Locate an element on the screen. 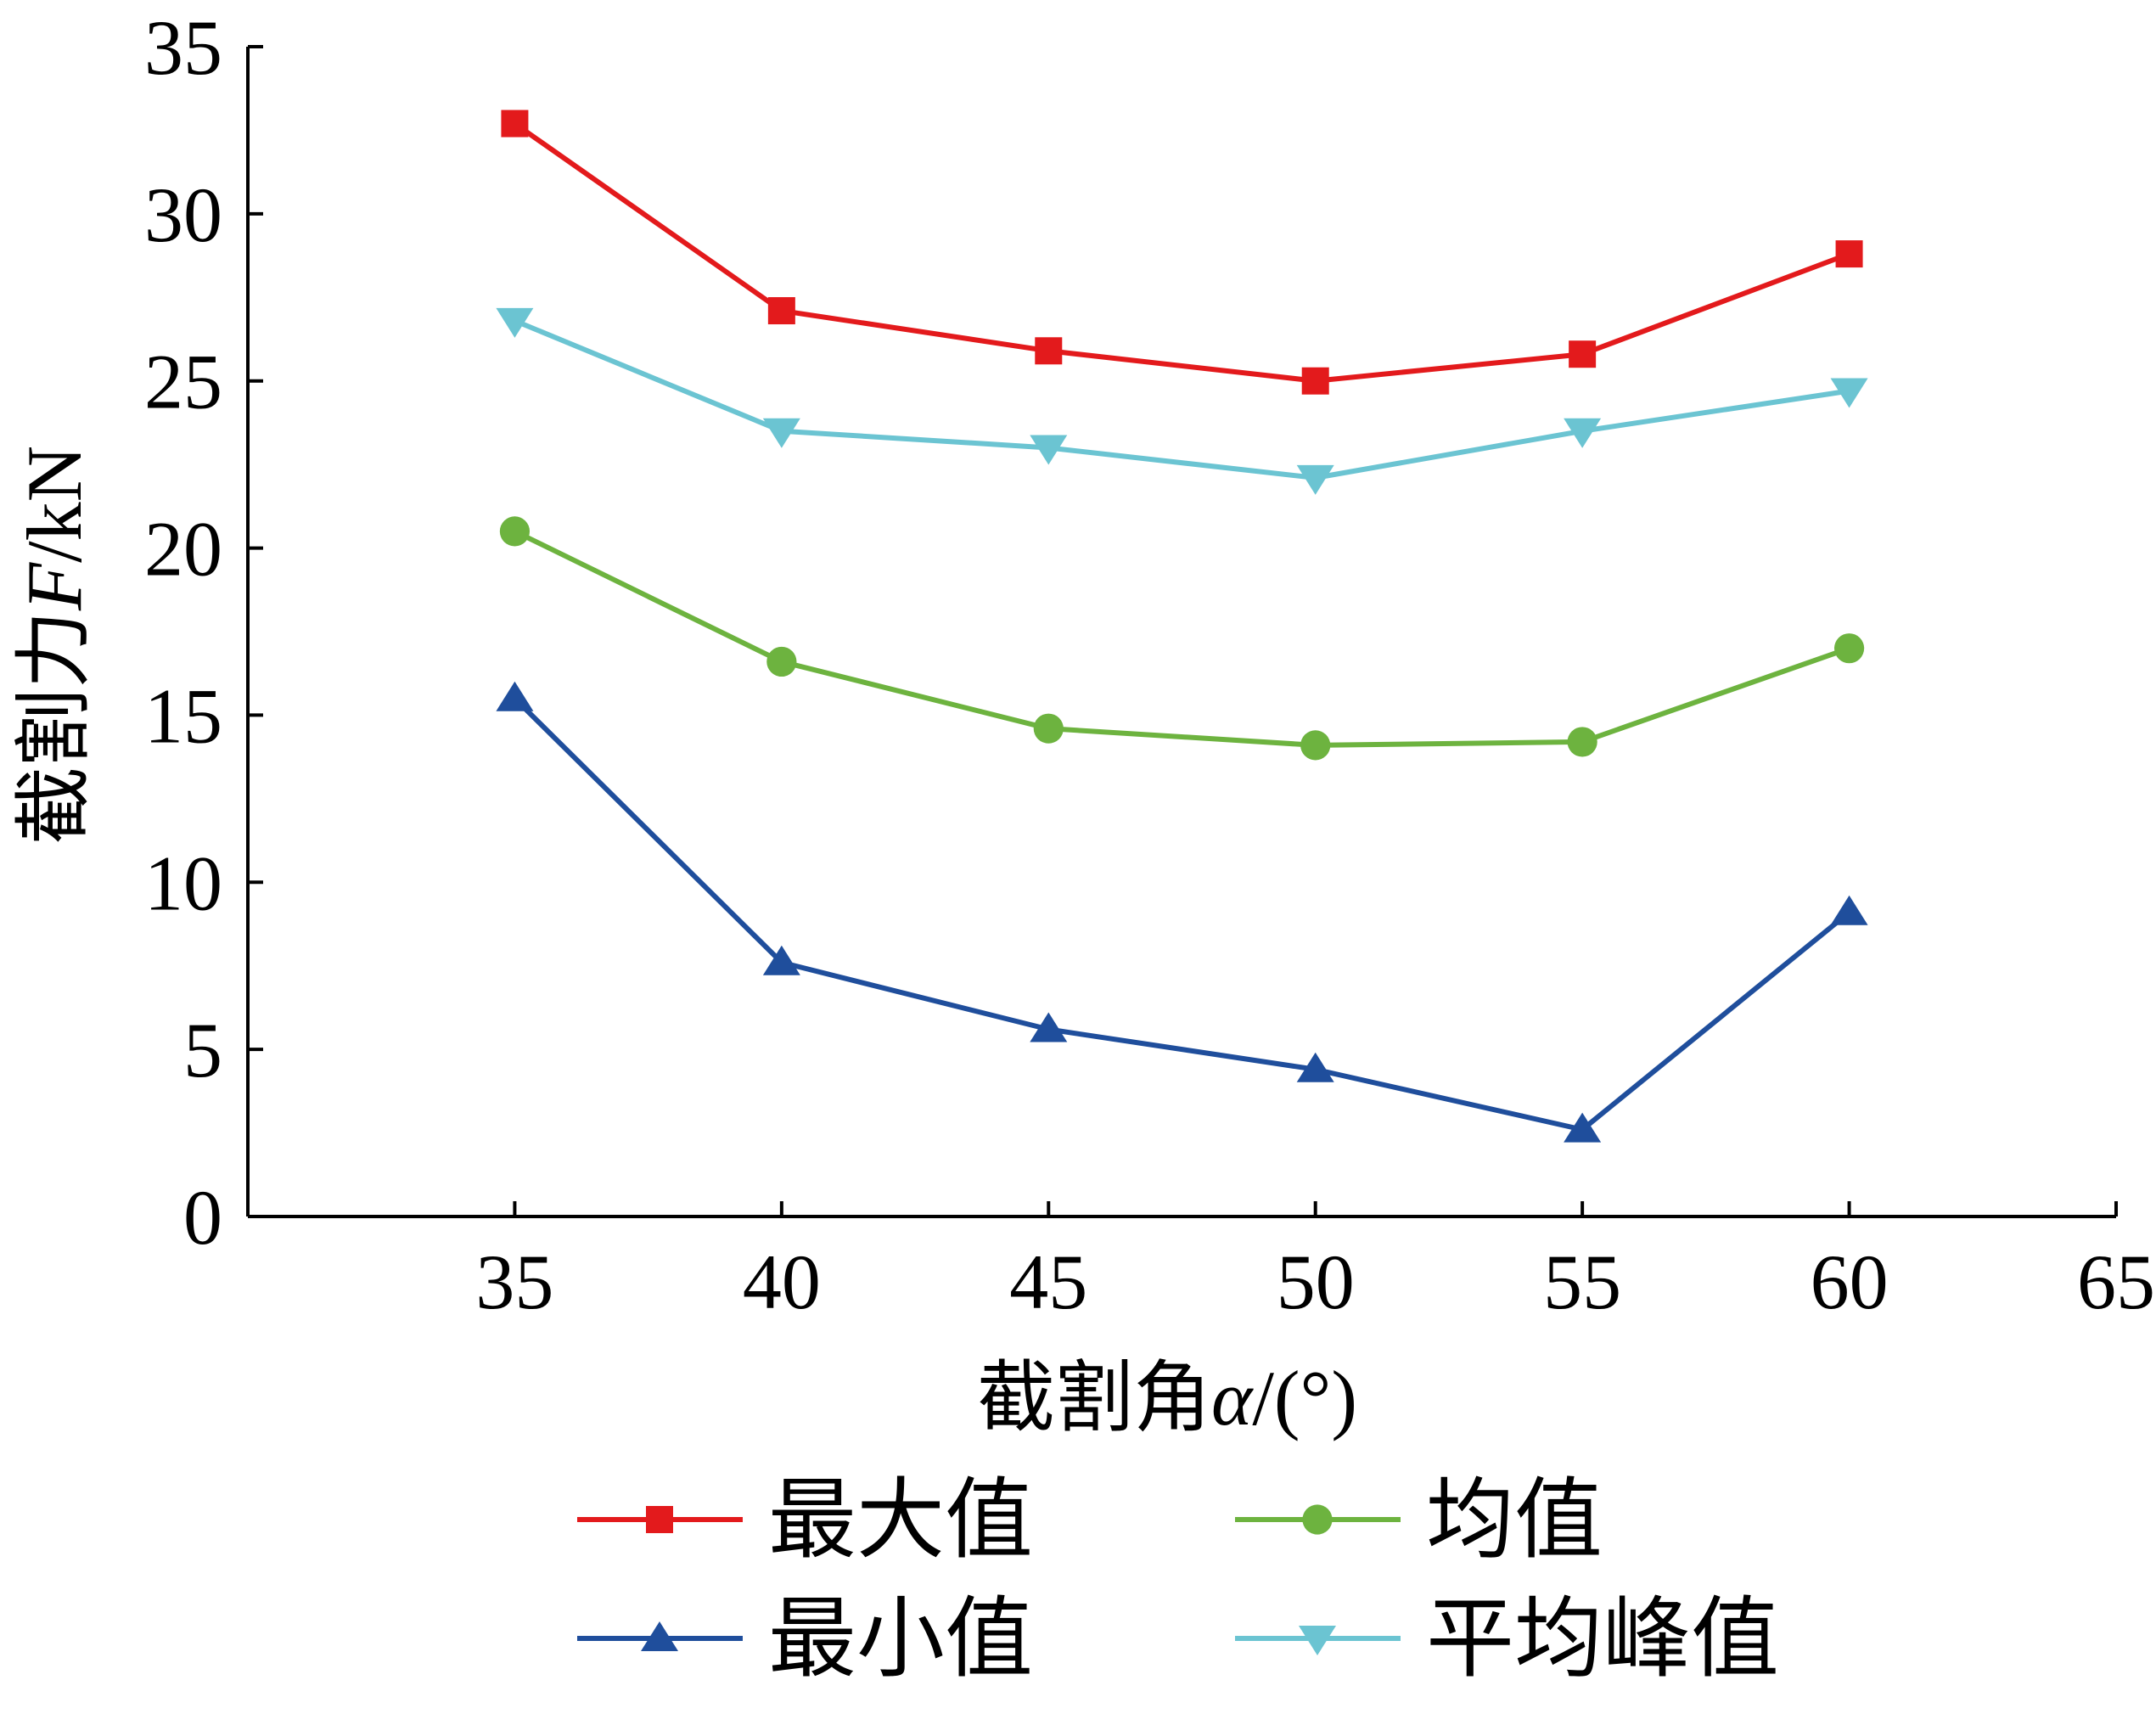  y-axis-title: 截割力F/kN is located at coordinates (53, 645).